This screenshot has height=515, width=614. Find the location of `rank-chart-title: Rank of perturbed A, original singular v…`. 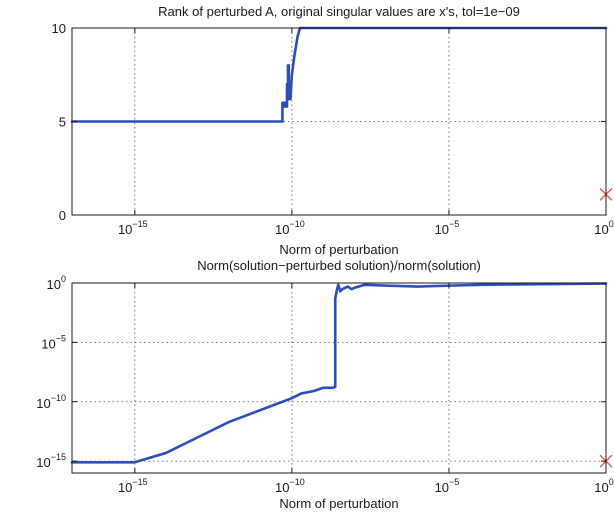

rank-chart-title: Rank of perturbed A, original singular v… is located at coordinates (339, 11).